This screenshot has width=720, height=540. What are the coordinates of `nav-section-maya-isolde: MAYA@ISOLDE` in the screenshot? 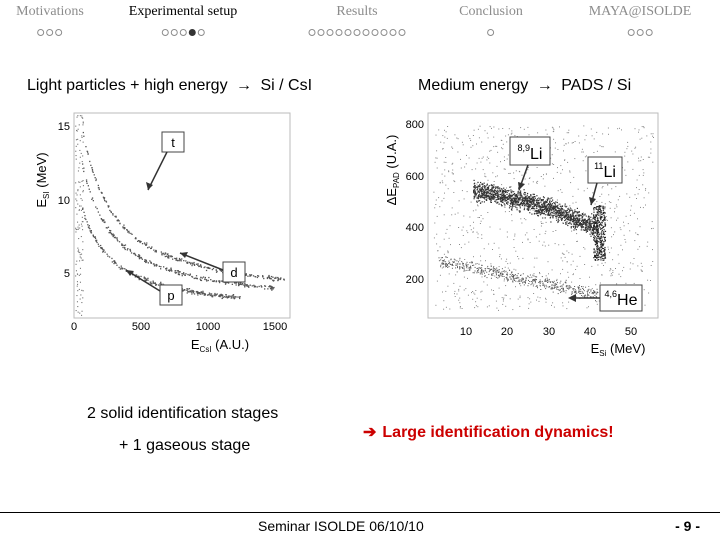 It's located at (640, 21).